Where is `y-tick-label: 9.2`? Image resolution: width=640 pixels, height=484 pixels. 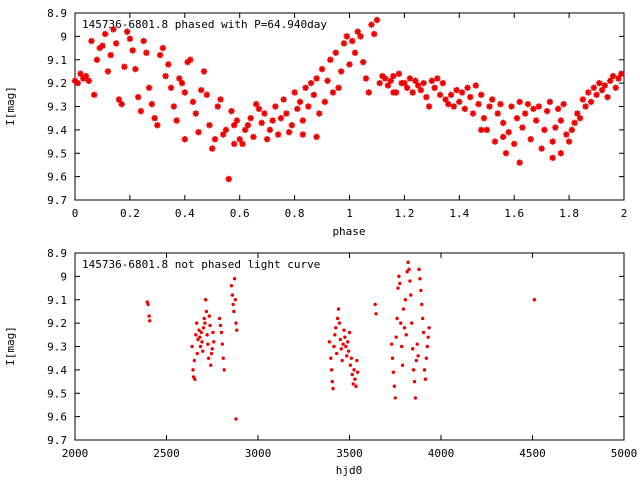 y-tick-label: 9.2 is located at coordinates (57, 323).